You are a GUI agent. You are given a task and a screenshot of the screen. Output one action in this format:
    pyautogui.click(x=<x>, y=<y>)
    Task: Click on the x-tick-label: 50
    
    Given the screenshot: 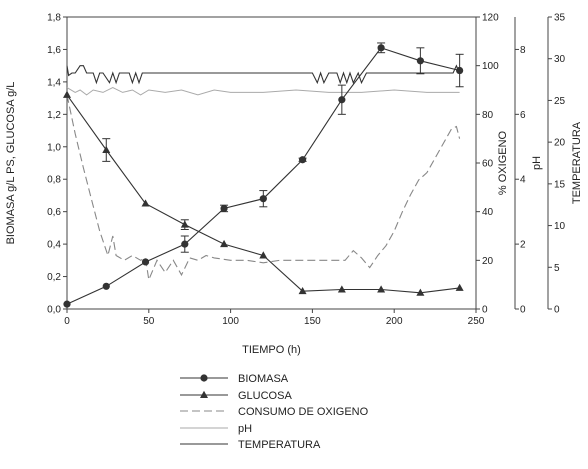 What is the action you would take?
    pyautogui.click(x=149, y=321)
    